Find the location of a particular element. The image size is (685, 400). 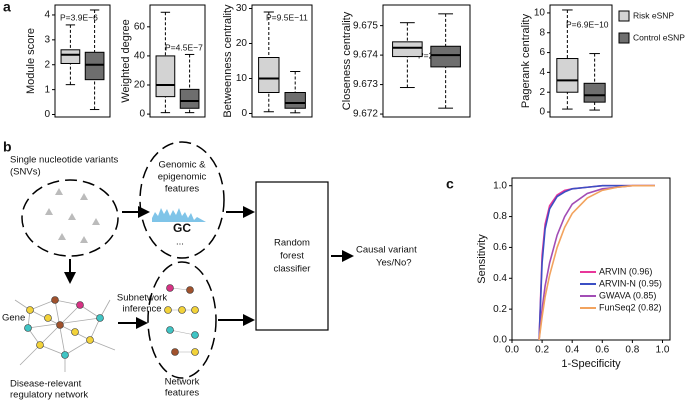

x-tick-label: 1.0 is located at coordinates (663, 350).